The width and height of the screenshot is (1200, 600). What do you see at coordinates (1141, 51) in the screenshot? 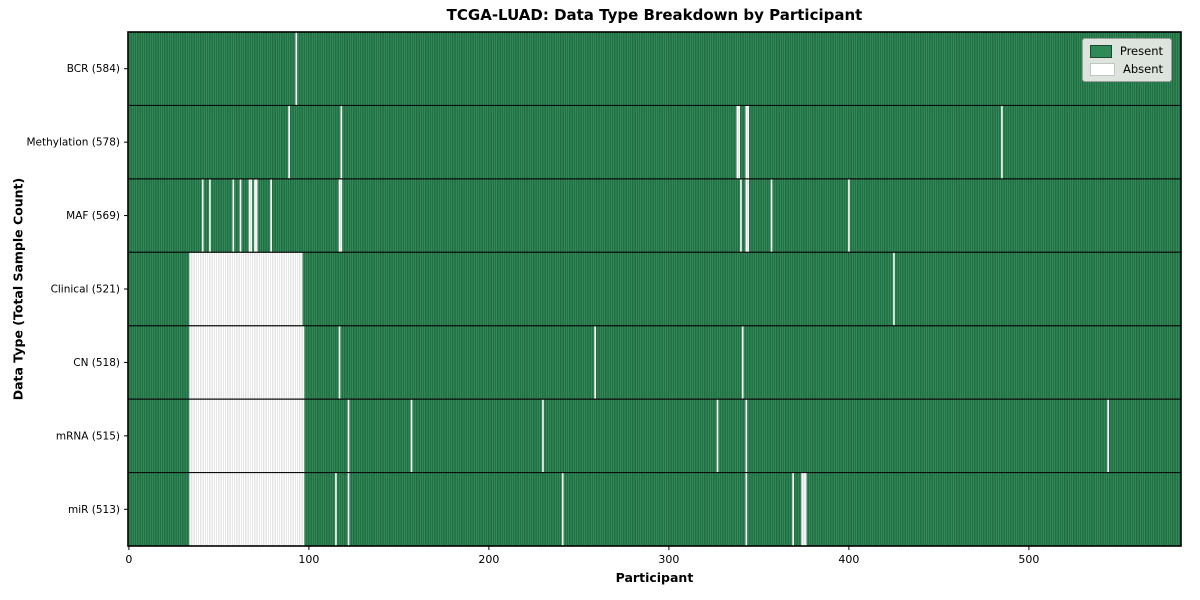
I see `legend-label-present: Present` at bounding box center [1141, 51].